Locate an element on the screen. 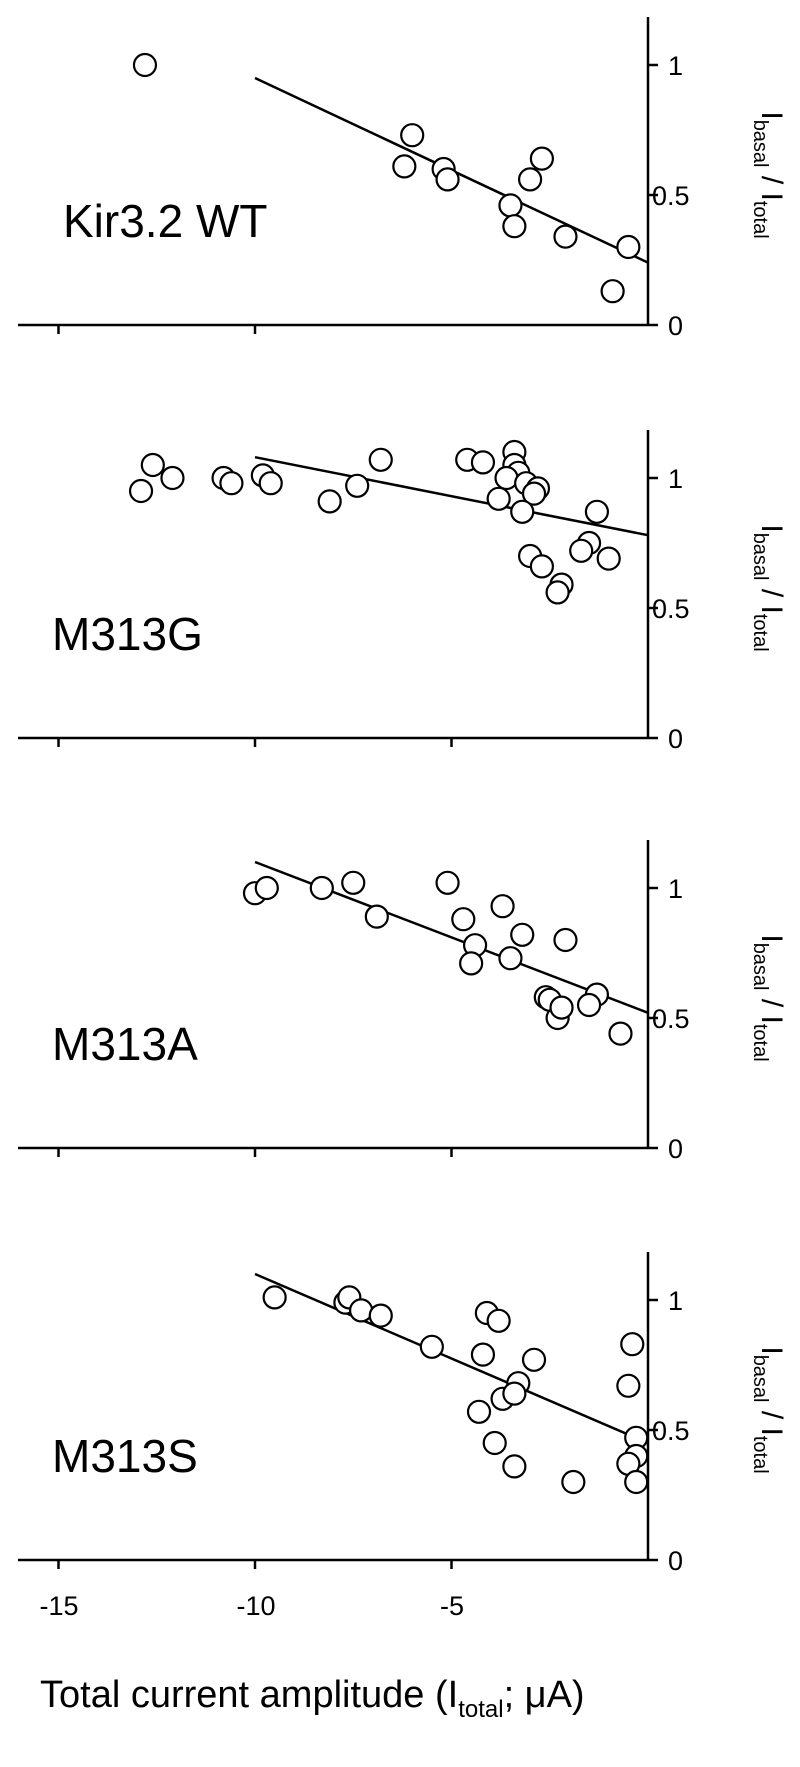 The width and height of the screenshot is (800, 1767). panel-label: M313G is located at coordinates (127, 634).